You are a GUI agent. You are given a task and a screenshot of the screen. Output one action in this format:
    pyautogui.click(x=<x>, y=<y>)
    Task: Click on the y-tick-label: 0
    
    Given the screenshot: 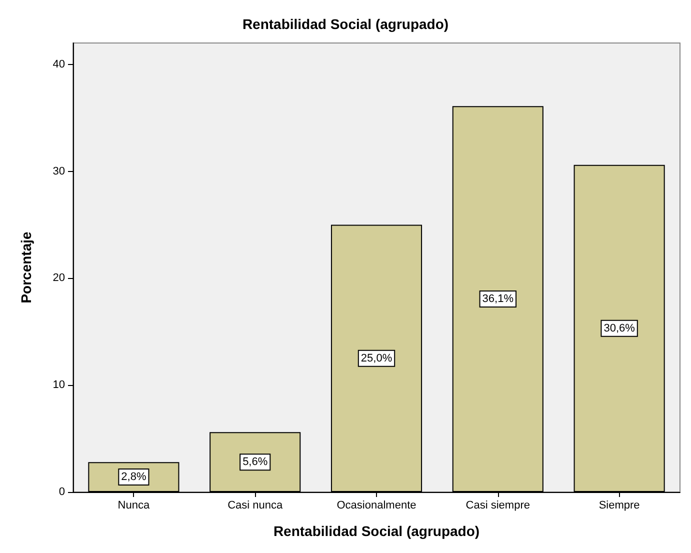 What is the action you would take?
    pyautogui.click(x=61, y=492)
    